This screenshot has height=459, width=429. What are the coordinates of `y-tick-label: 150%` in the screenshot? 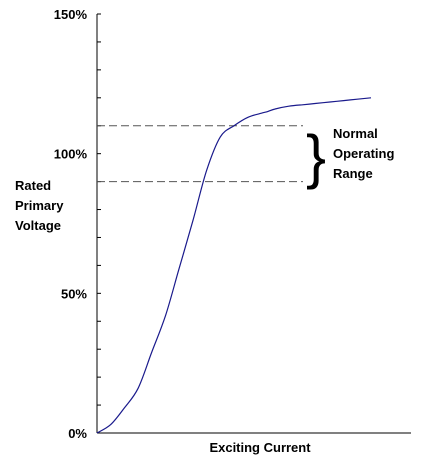 It's located at (71, 14).